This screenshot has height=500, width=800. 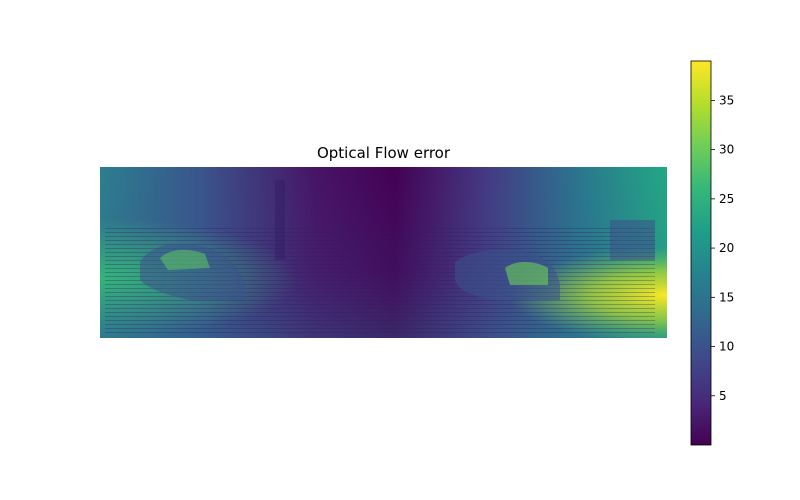 I want to click on colorbar-frame, so click(x=701, y=253).